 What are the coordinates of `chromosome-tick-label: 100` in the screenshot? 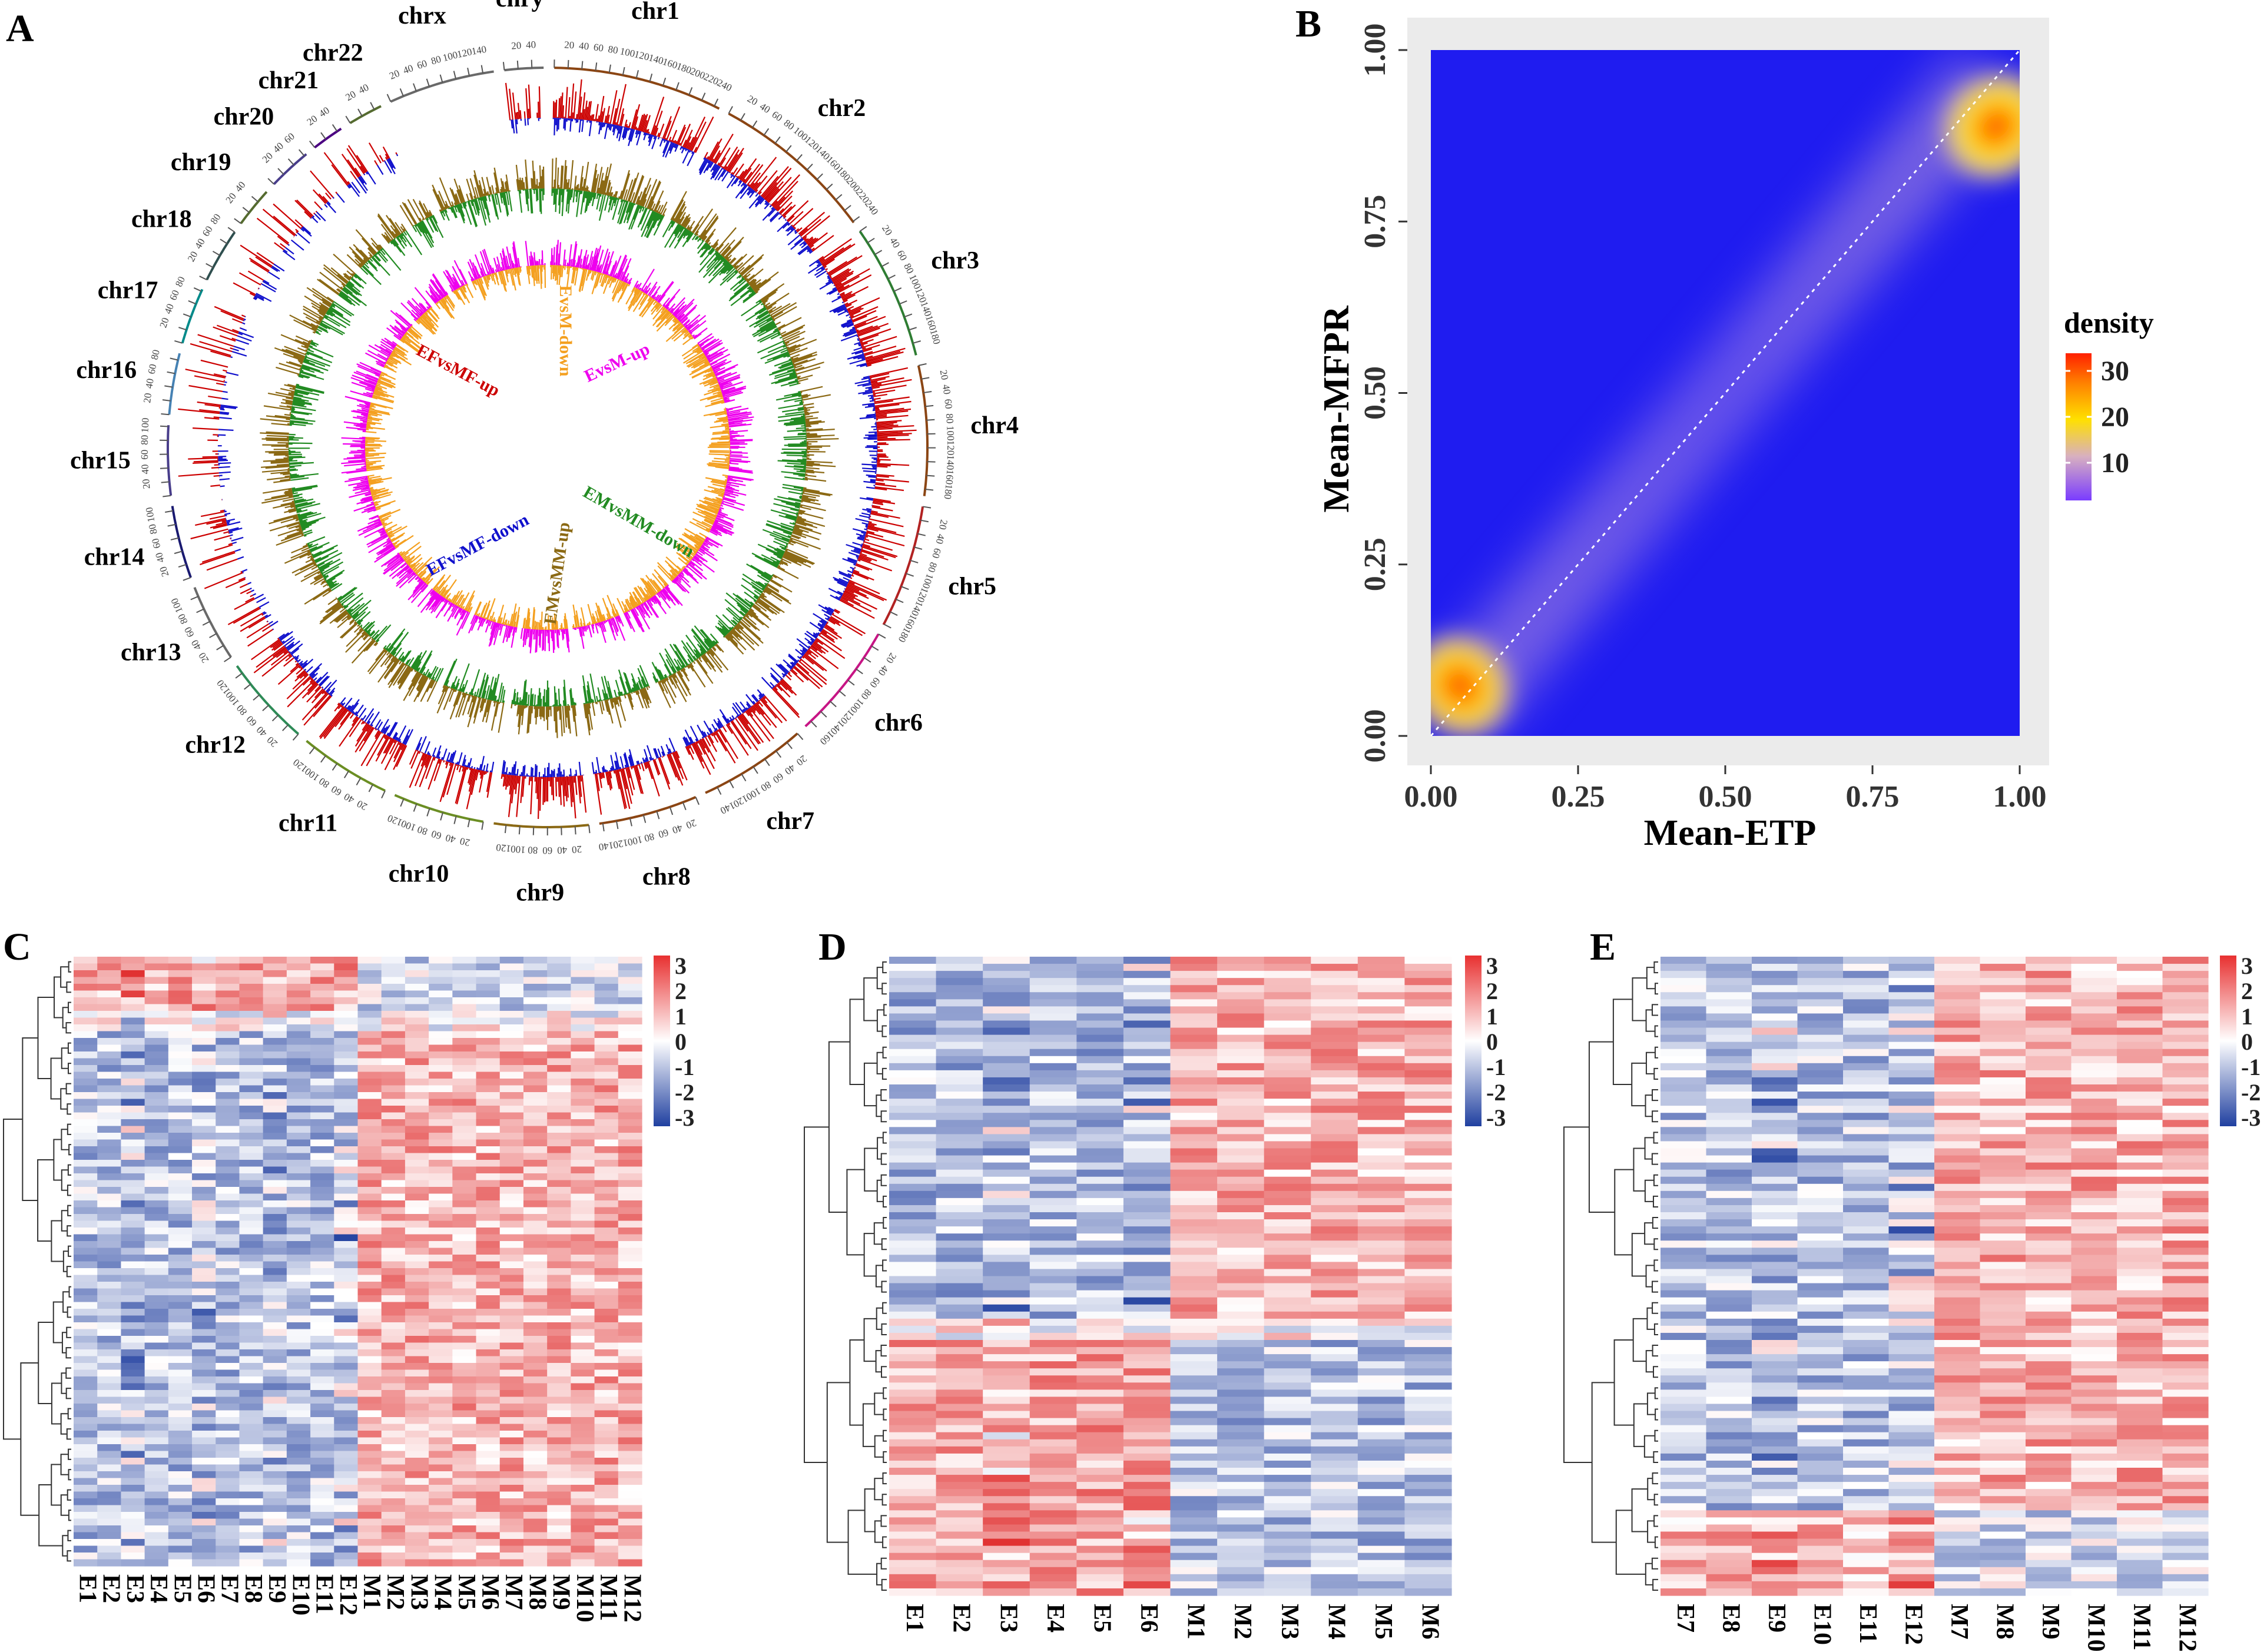 It's located at (518, 849).